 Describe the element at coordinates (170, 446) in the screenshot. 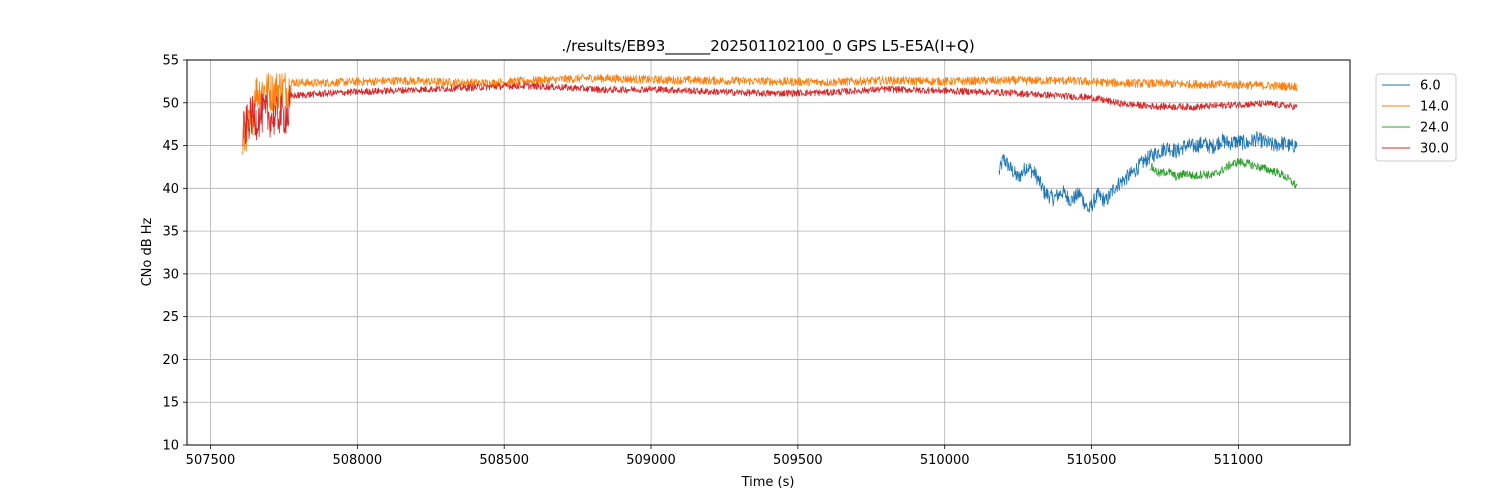

I see `y-tick-label: 10` at that location.